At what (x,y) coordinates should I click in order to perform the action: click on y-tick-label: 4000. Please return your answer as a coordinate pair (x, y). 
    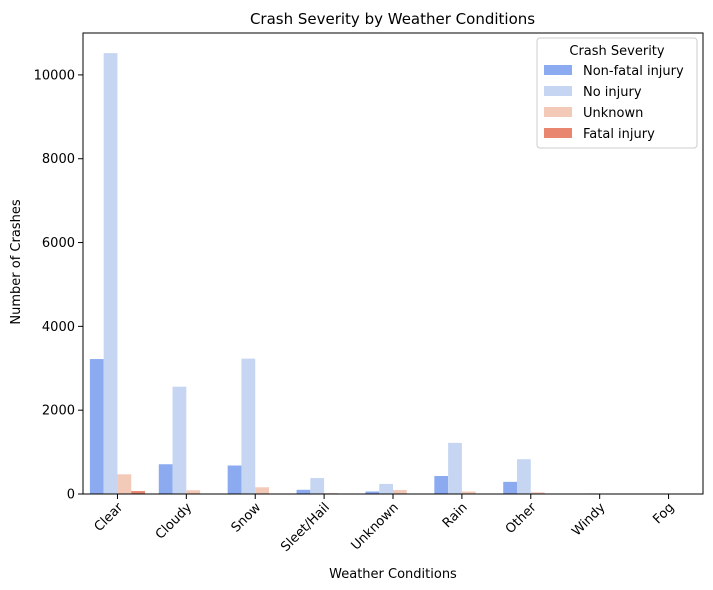
    Looking at the image, I should click on (58, 327).